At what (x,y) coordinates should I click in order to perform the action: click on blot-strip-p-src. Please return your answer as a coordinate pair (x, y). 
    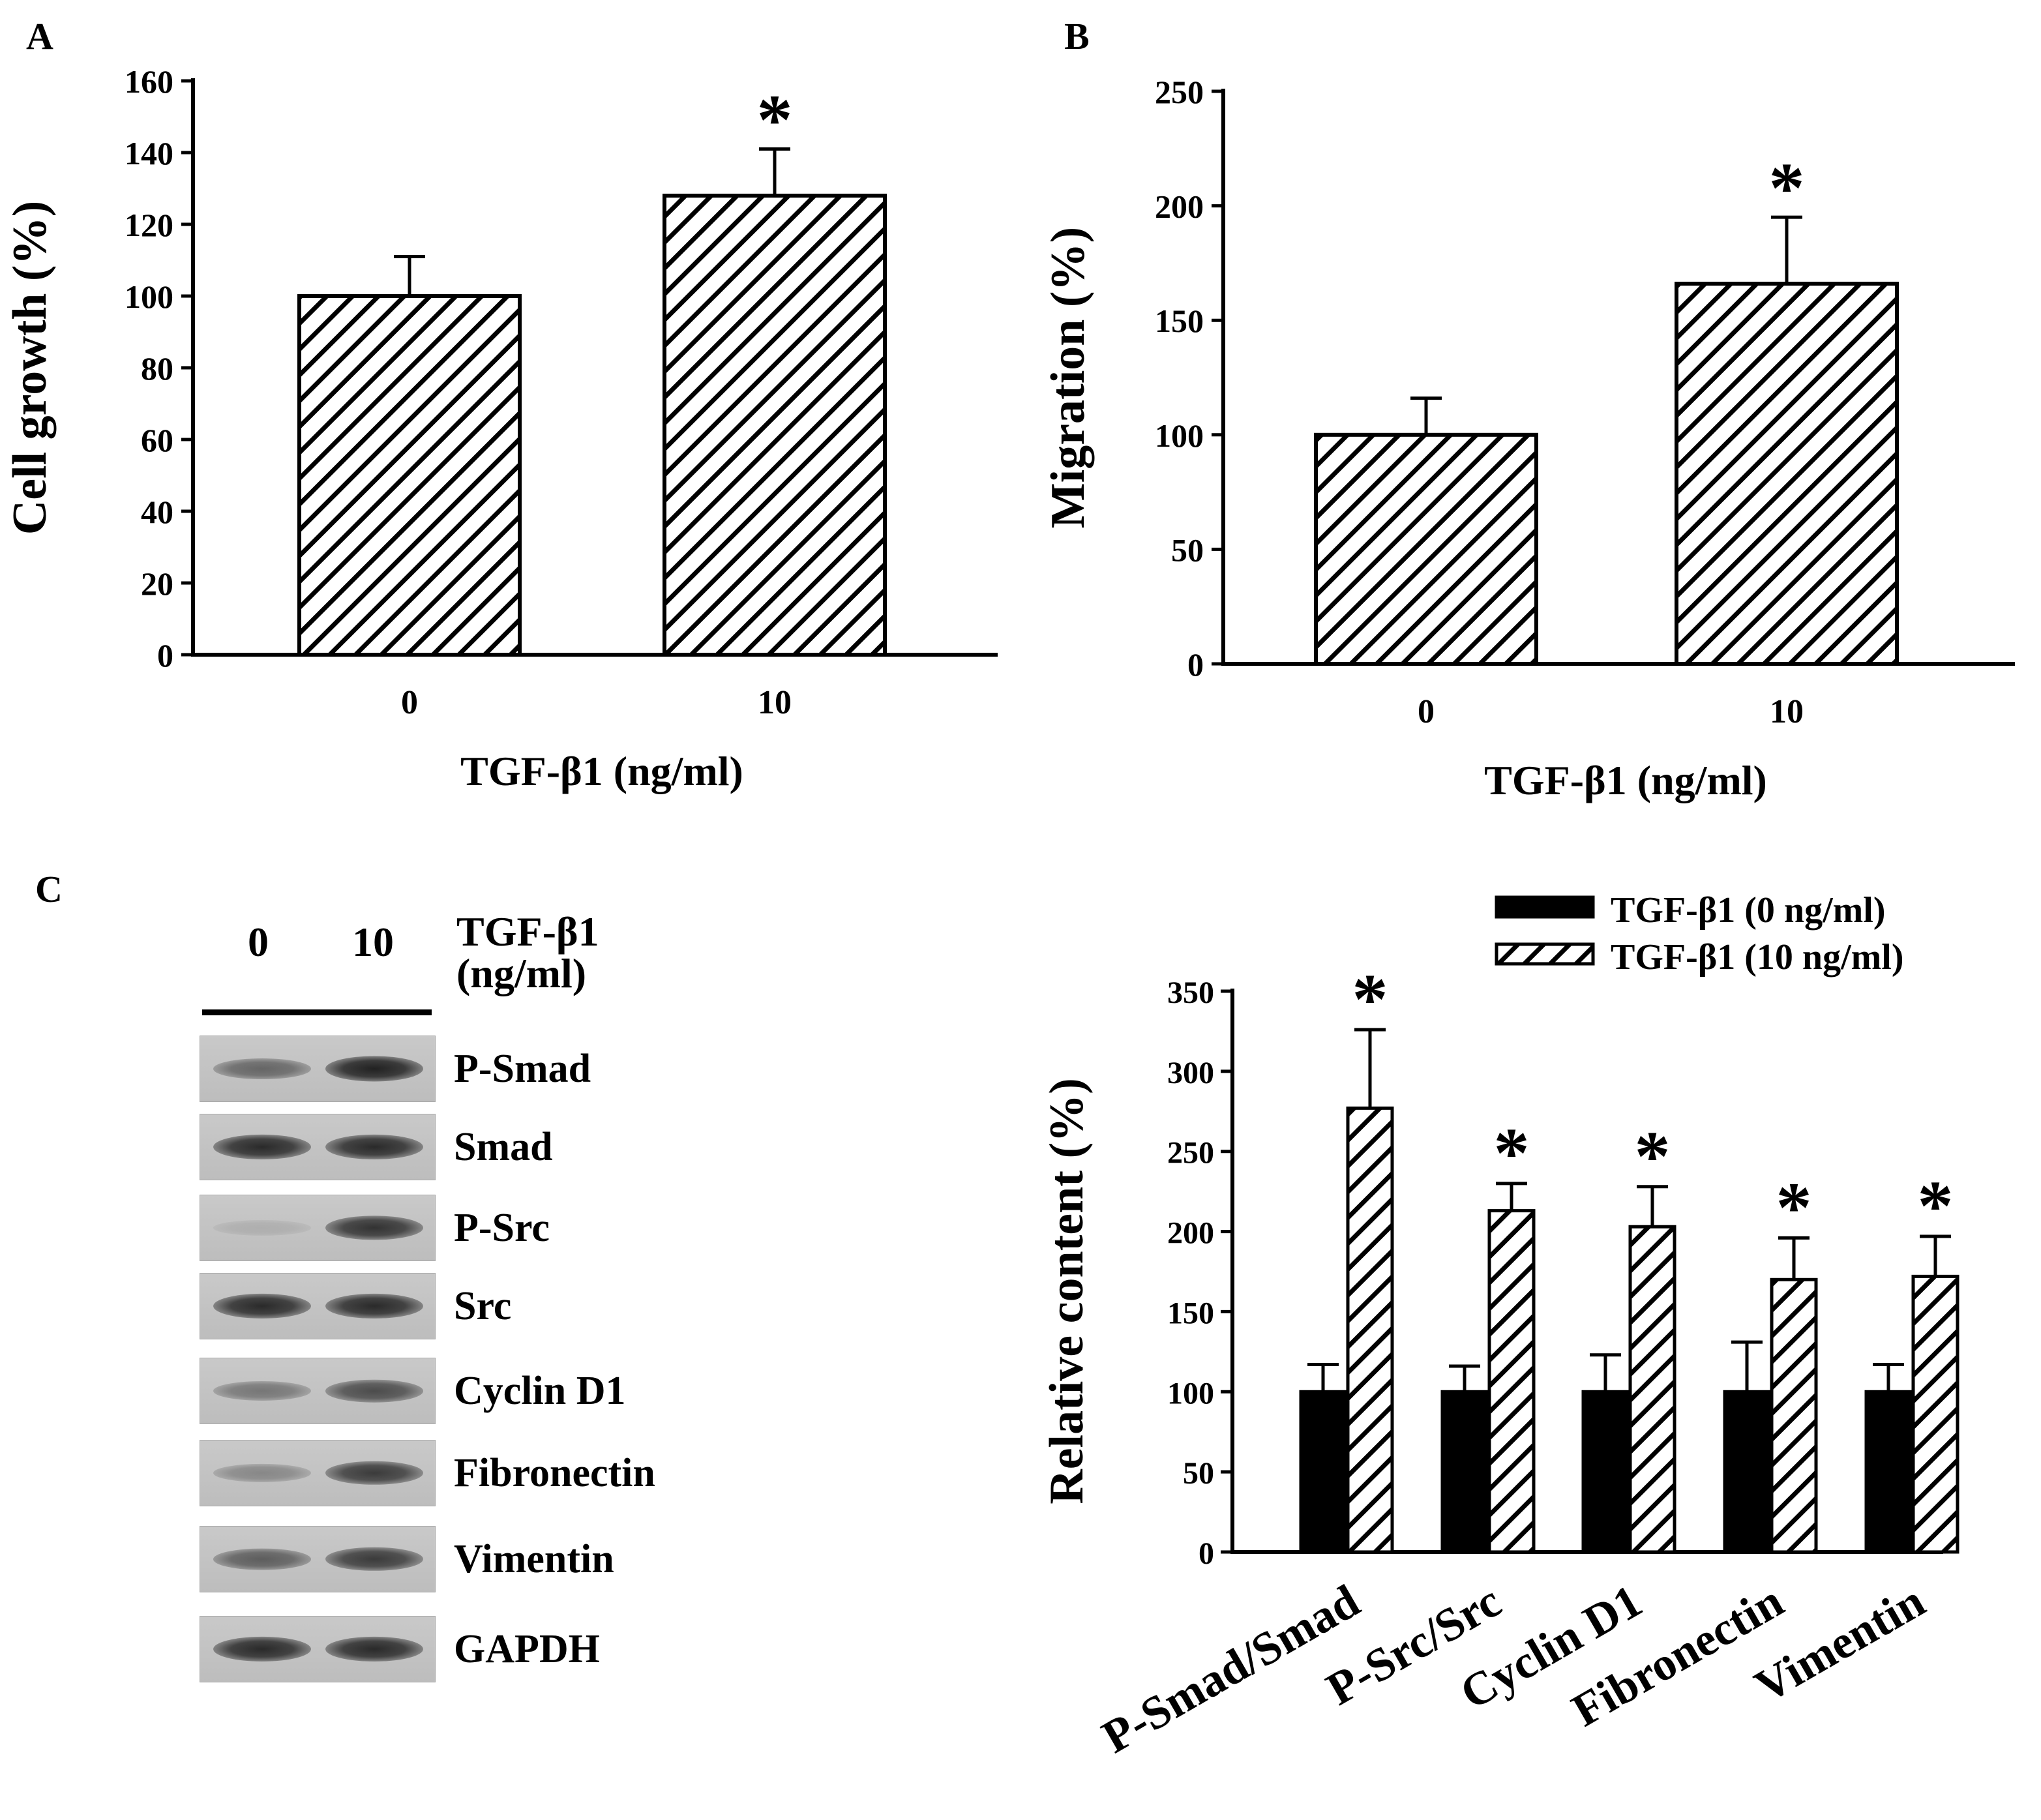
    Looking at the image, I should click on (318, 1228).